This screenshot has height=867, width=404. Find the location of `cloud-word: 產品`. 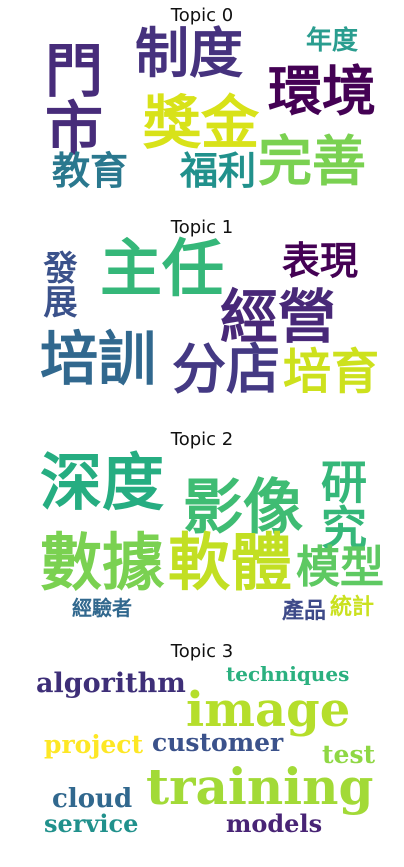

cloud-word: 產品 is located at coordinates (304, 611).